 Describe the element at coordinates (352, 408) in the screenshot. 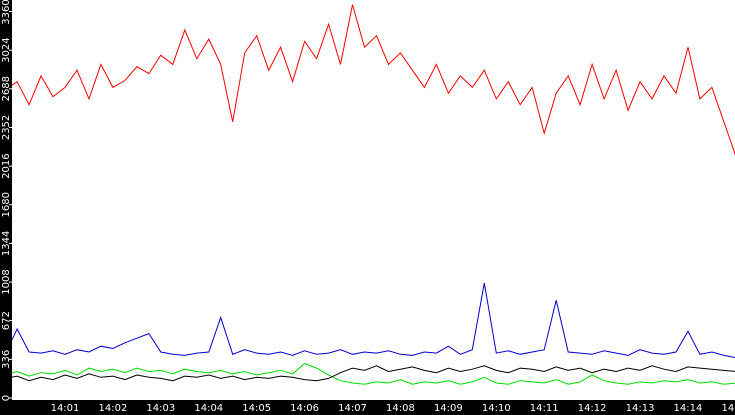

I see `x-tick-label: 14:07` at that location.